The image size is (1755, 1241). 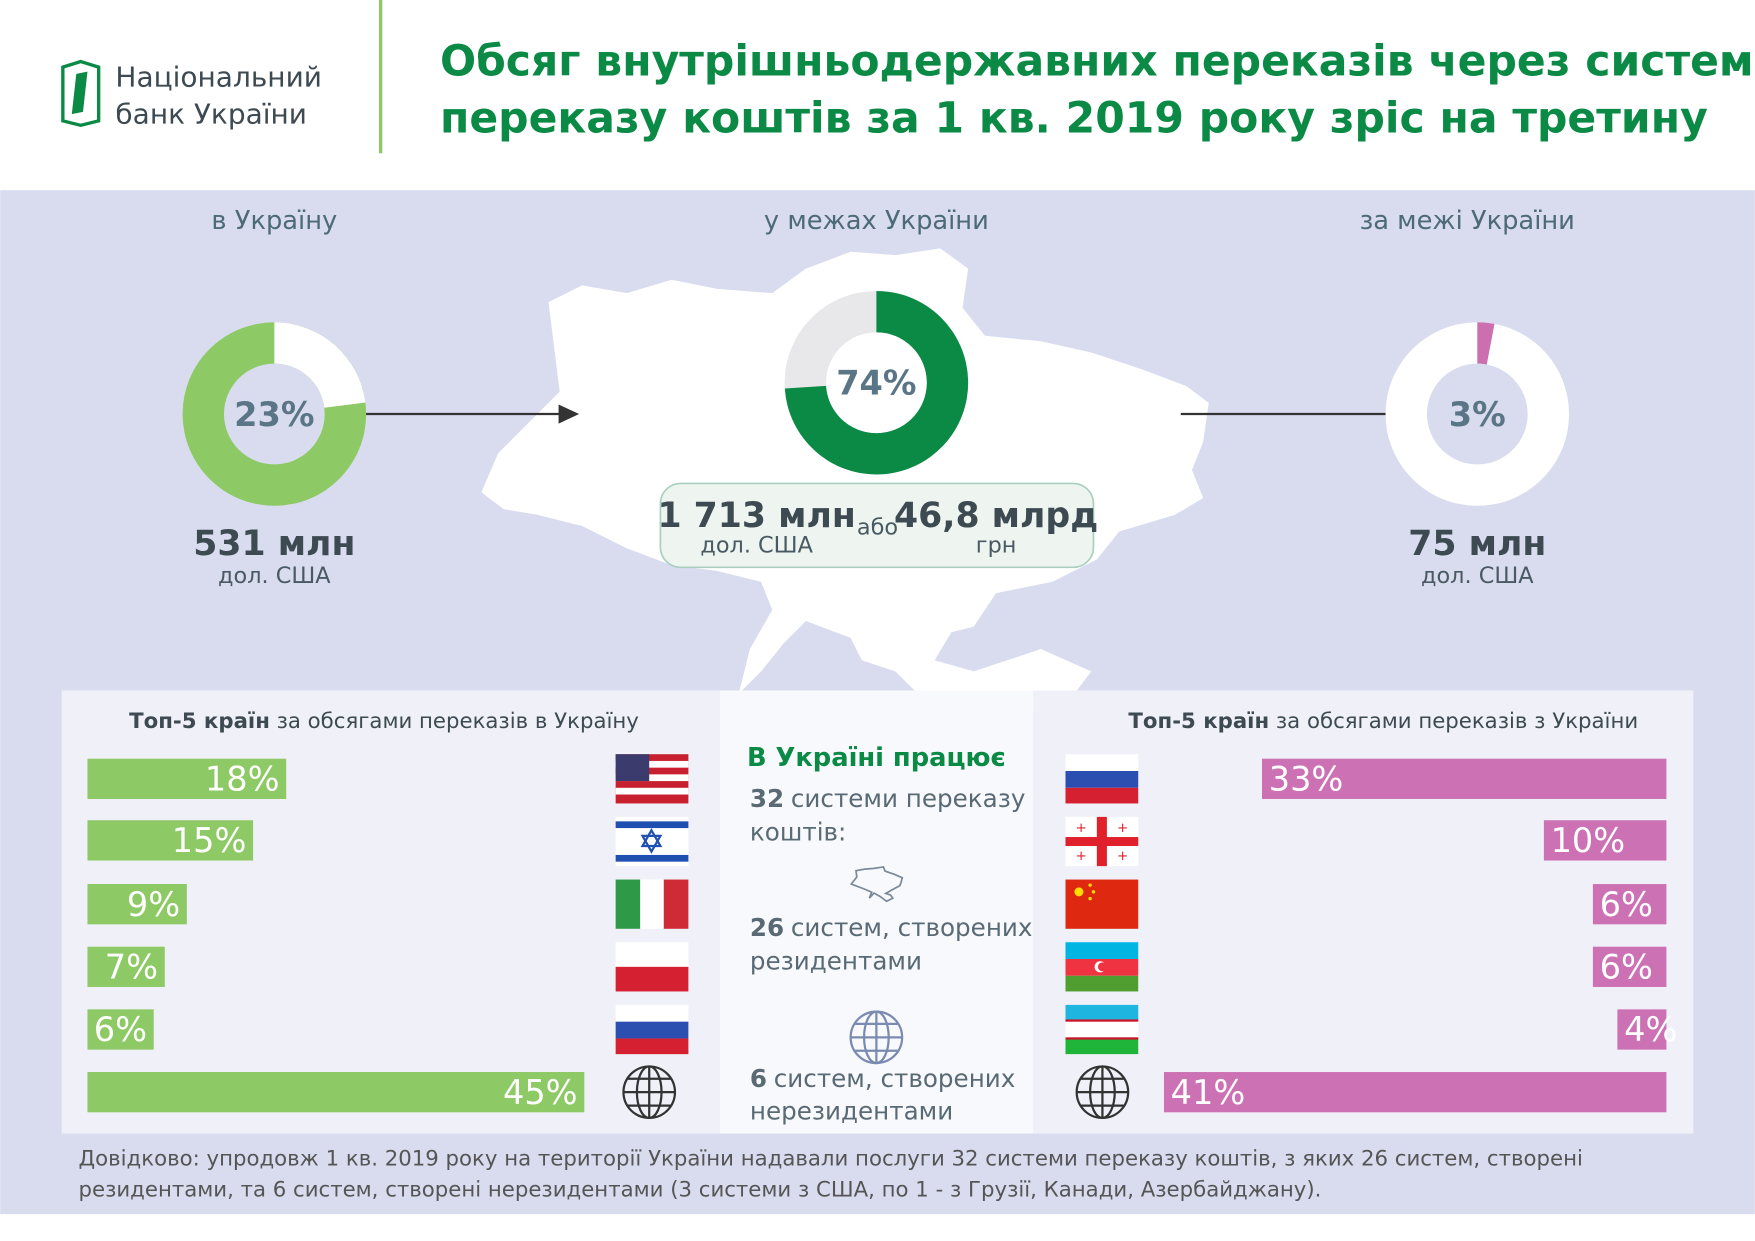 I want to click on systems-text: нерезидентами, so click(x=851, y=1110).